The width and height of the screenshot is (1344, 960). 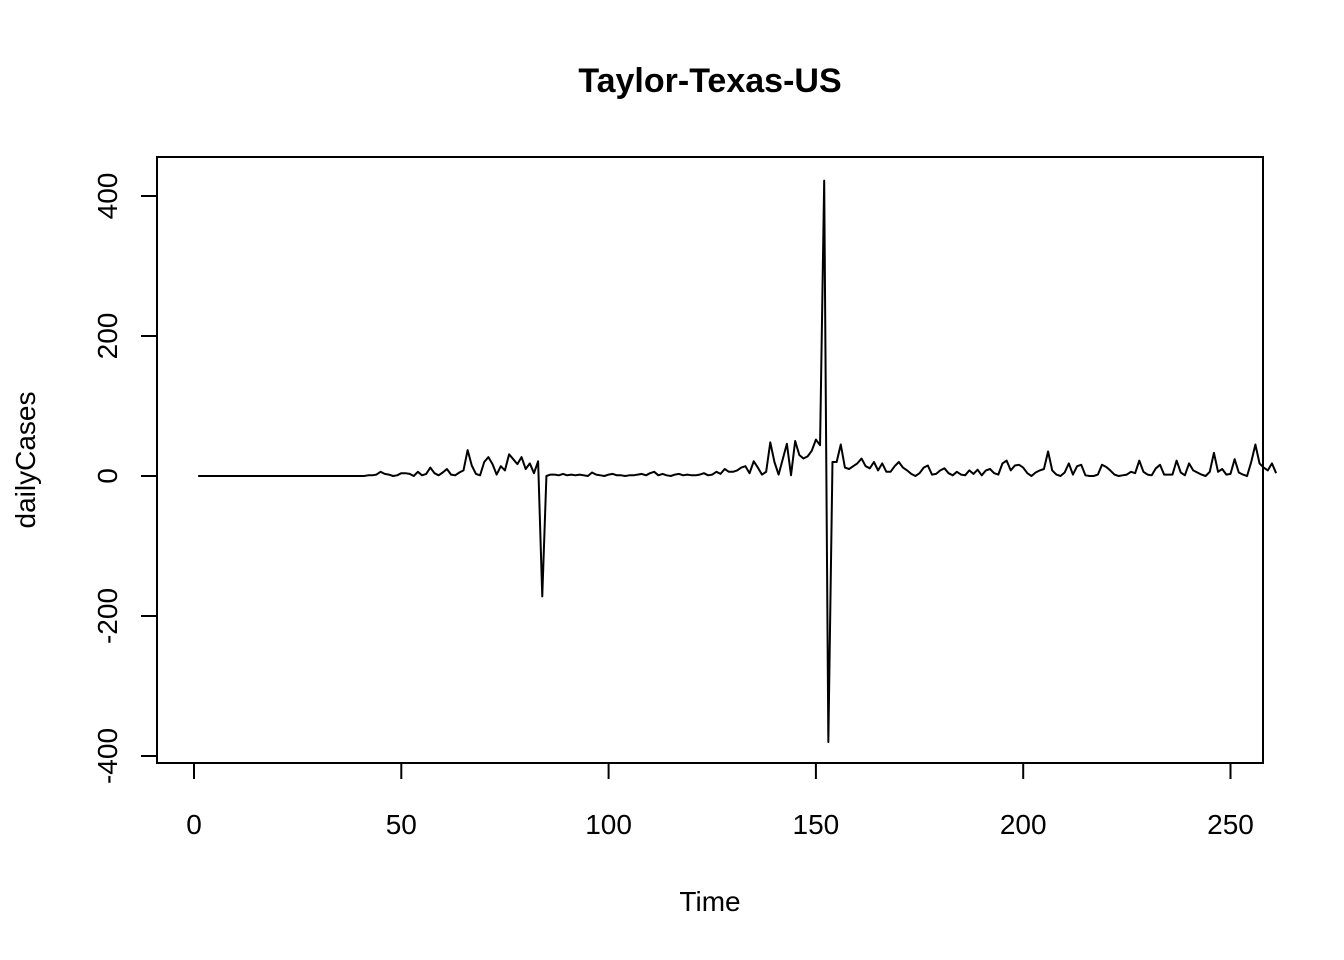 I want to click on x-tick-label: 150, so click(x=816, y=824).